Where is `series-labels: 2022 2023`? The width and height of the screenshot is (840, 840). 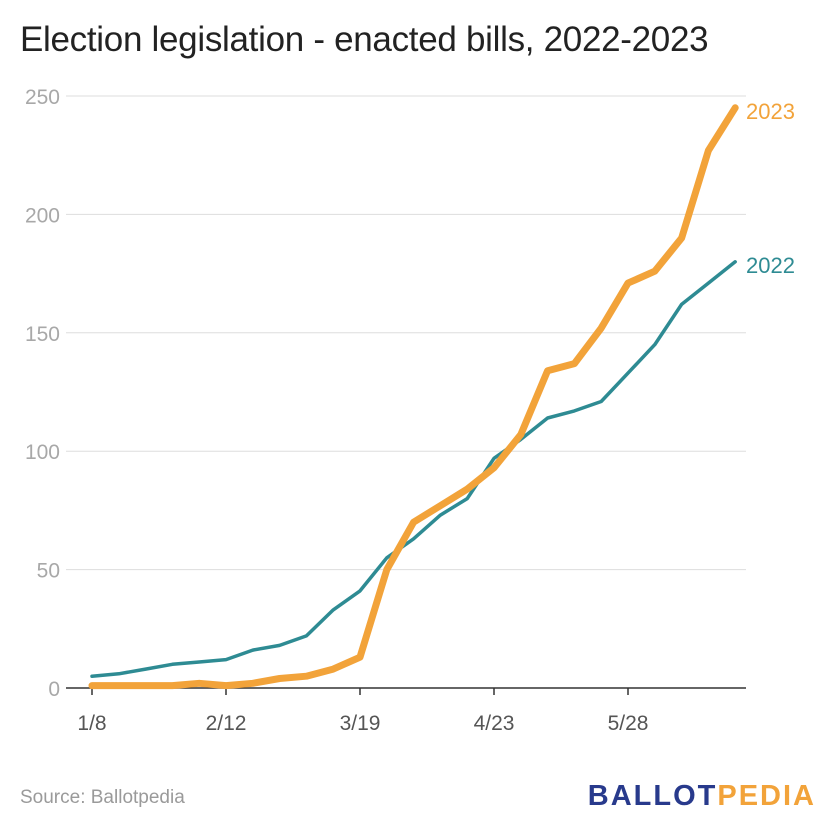
series-labels: 2022 2023 is located at coordinates (770, 188).